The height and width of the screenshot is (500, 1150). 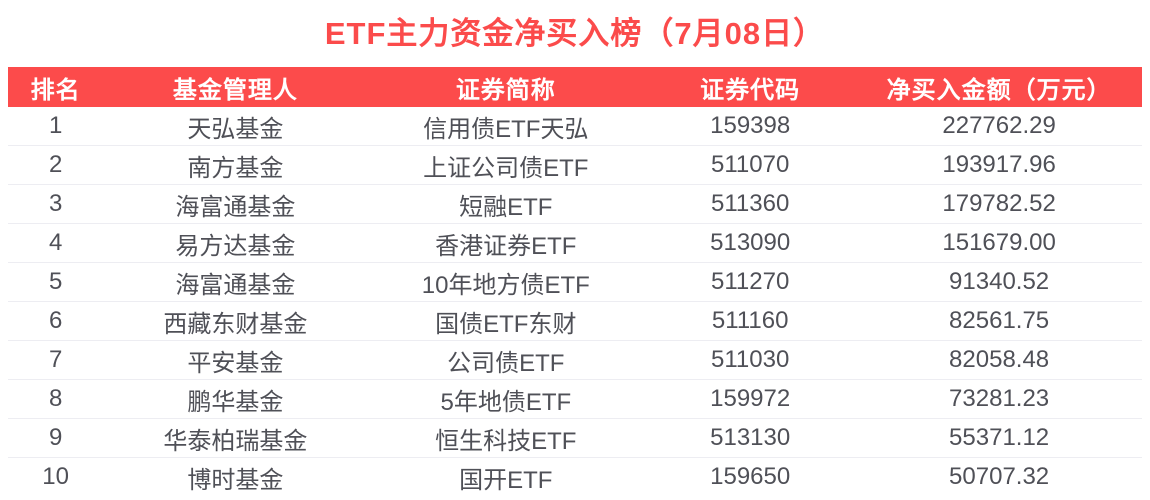 What do you see at coordinates (506, 476) in the screenshot?
I see `security-name-cell: 国开ETF` at bounding box center [506, 476].